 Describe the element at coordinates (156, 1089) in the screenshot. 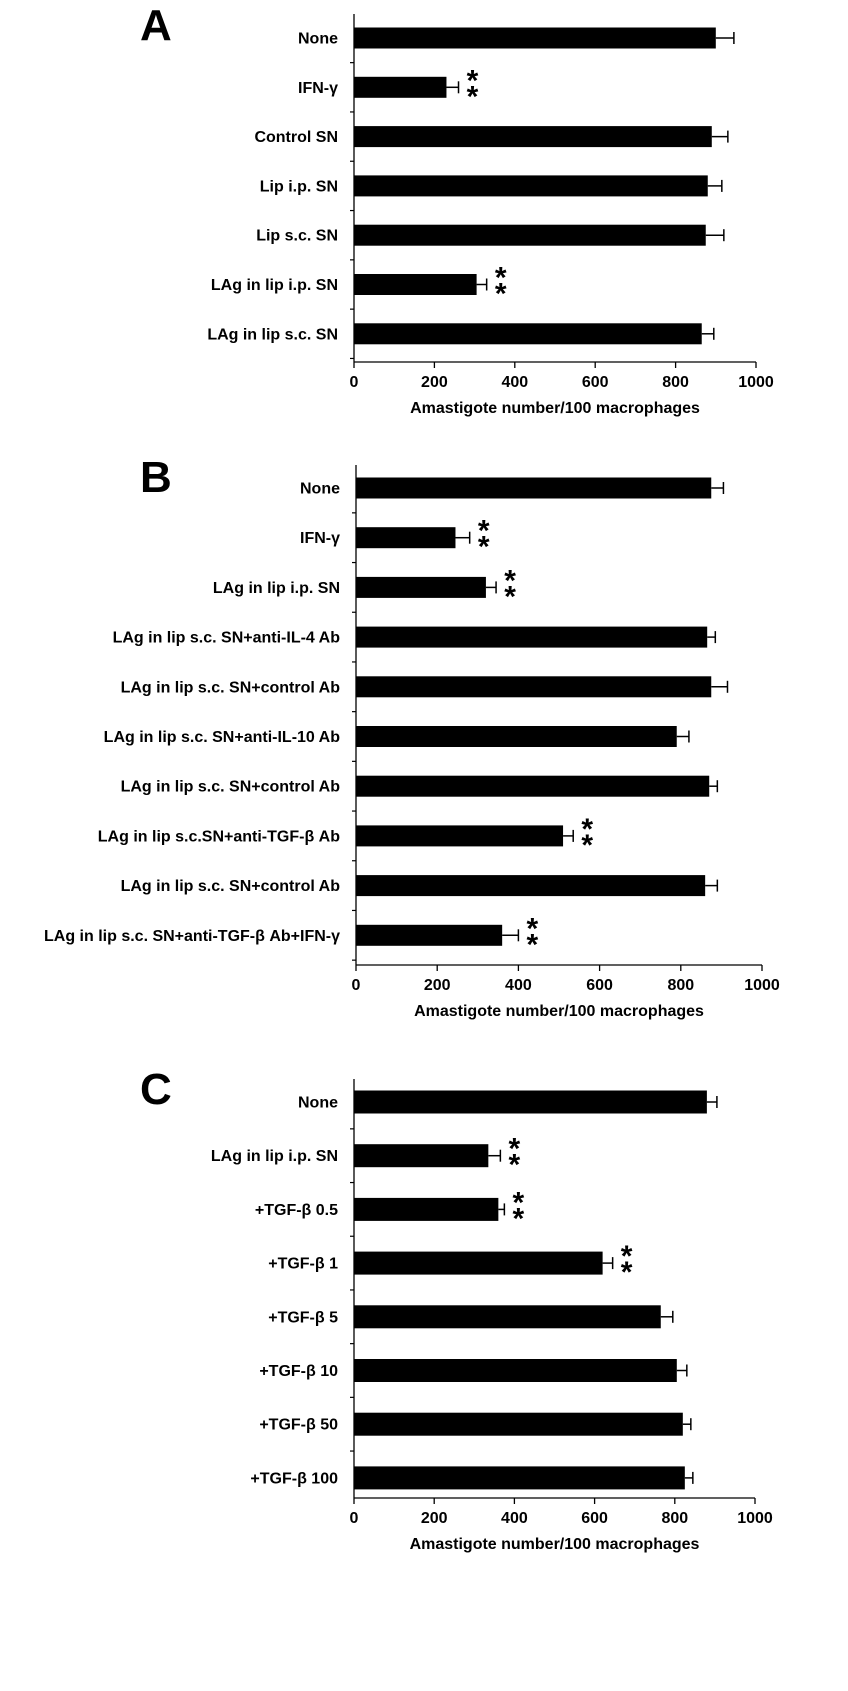

I see `panel-letter: C` at that location.